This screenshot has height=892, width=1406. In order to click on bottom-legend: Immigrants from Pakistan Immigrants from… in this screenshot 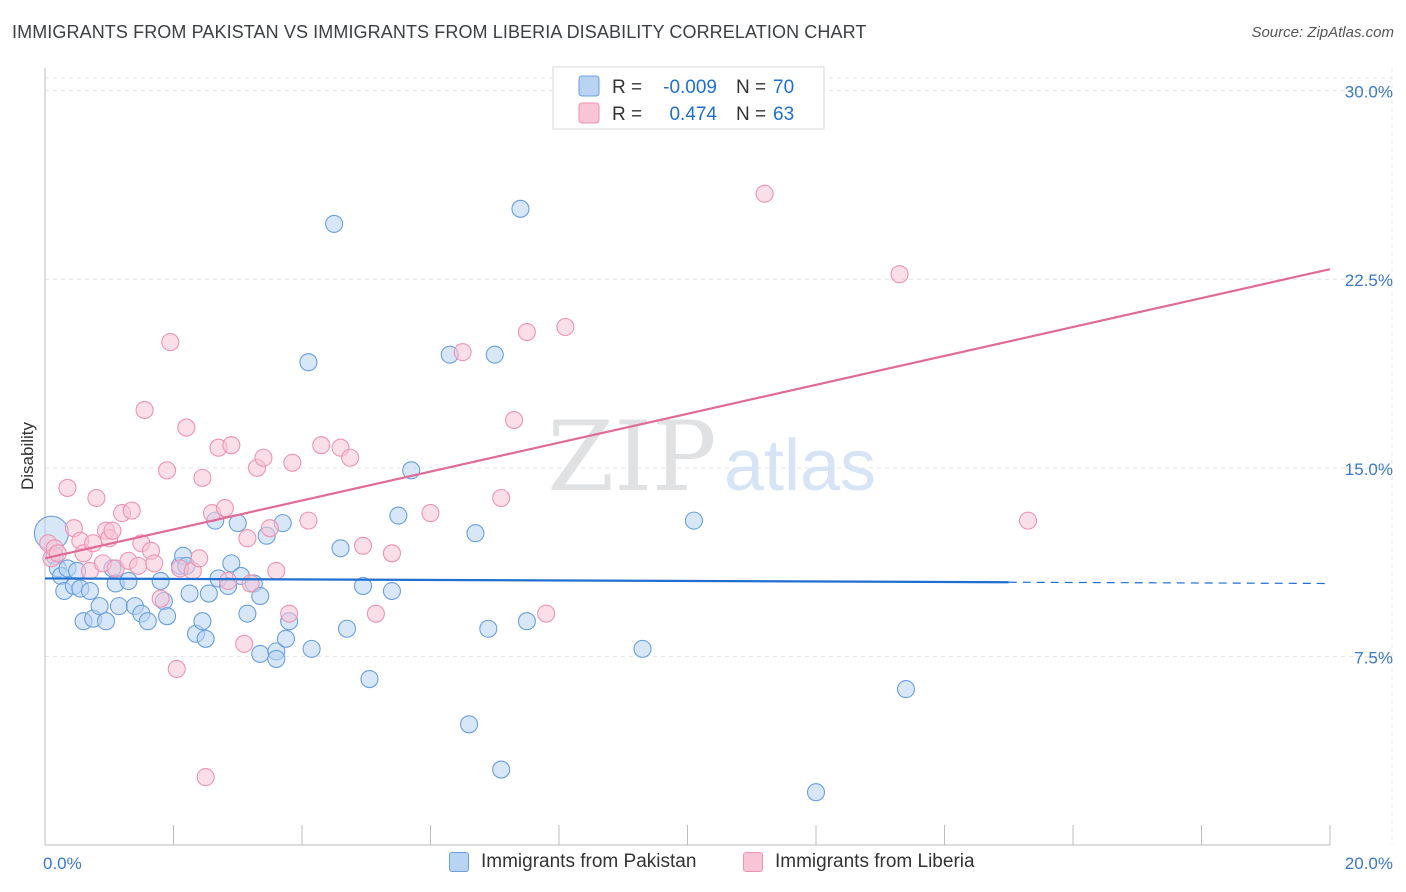, I will do `click(703, 865)`.